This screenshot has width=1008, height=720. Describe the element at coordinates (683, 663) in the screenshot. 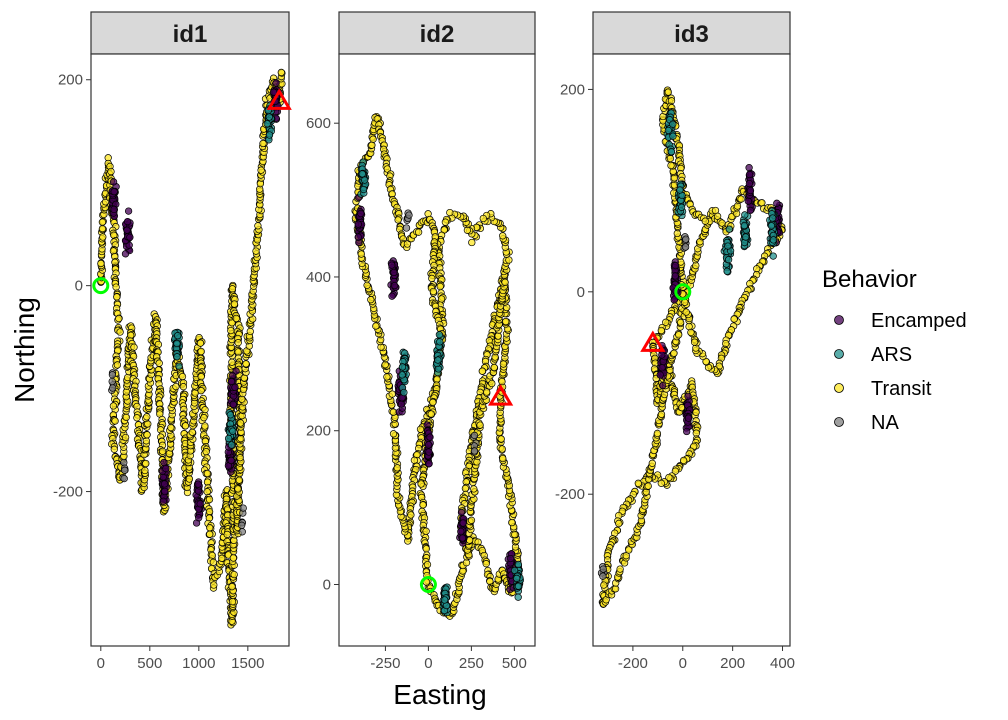

I see `x-tick-label: 0` at that location.